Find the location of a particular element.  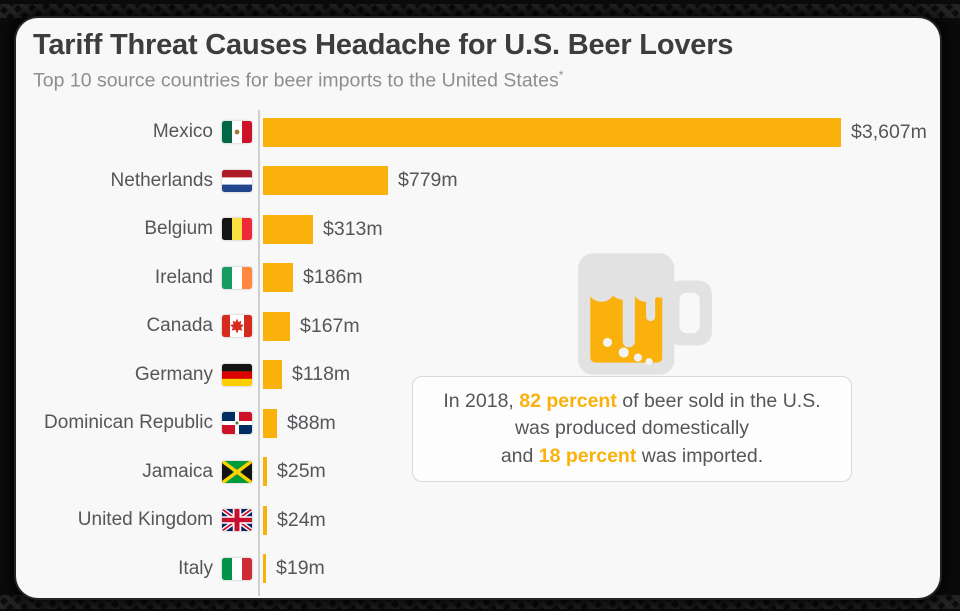

torn-paper-edge-bottom is located at coordinates (480, 602).